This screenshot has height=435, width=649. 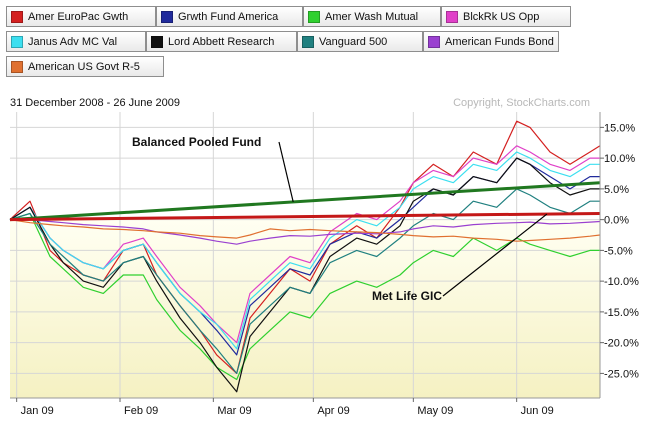 I want to click on annotation-met-life-gic: Met Life GIC, so click(x=407, y=296).